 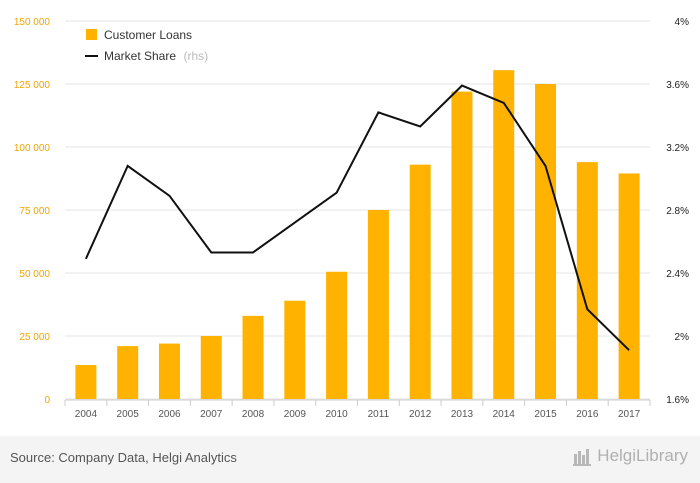 What do you see at coordinates (32, 148) in the screenshot?
I see `left-axis-tick-label: 100 000` at bounding box center [32, 148].